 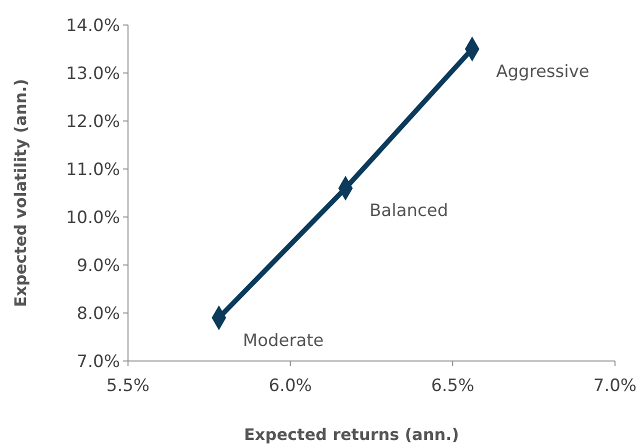 What do you see at coordinates (615, 386) in the screenshot?
I see `x-tick-label: 7.0%` at bounding box center [615, 386].